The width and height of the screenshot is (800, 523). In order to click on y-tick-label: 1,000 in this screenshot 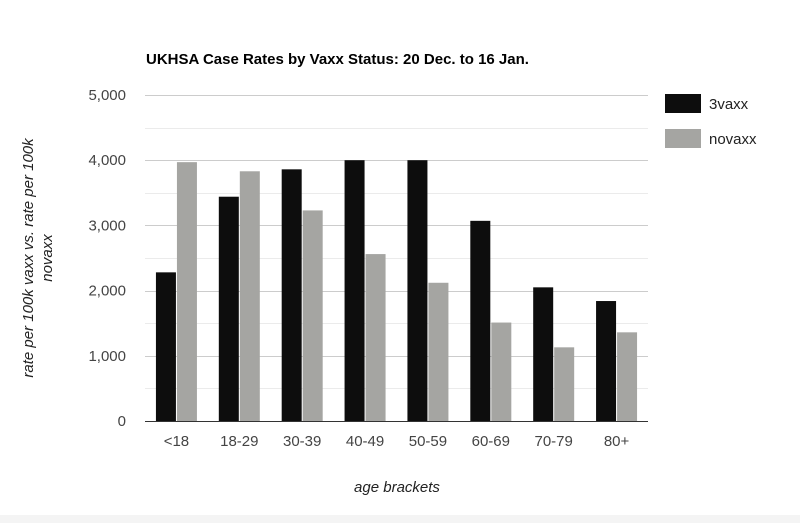, I will do `click(107, 356)`.